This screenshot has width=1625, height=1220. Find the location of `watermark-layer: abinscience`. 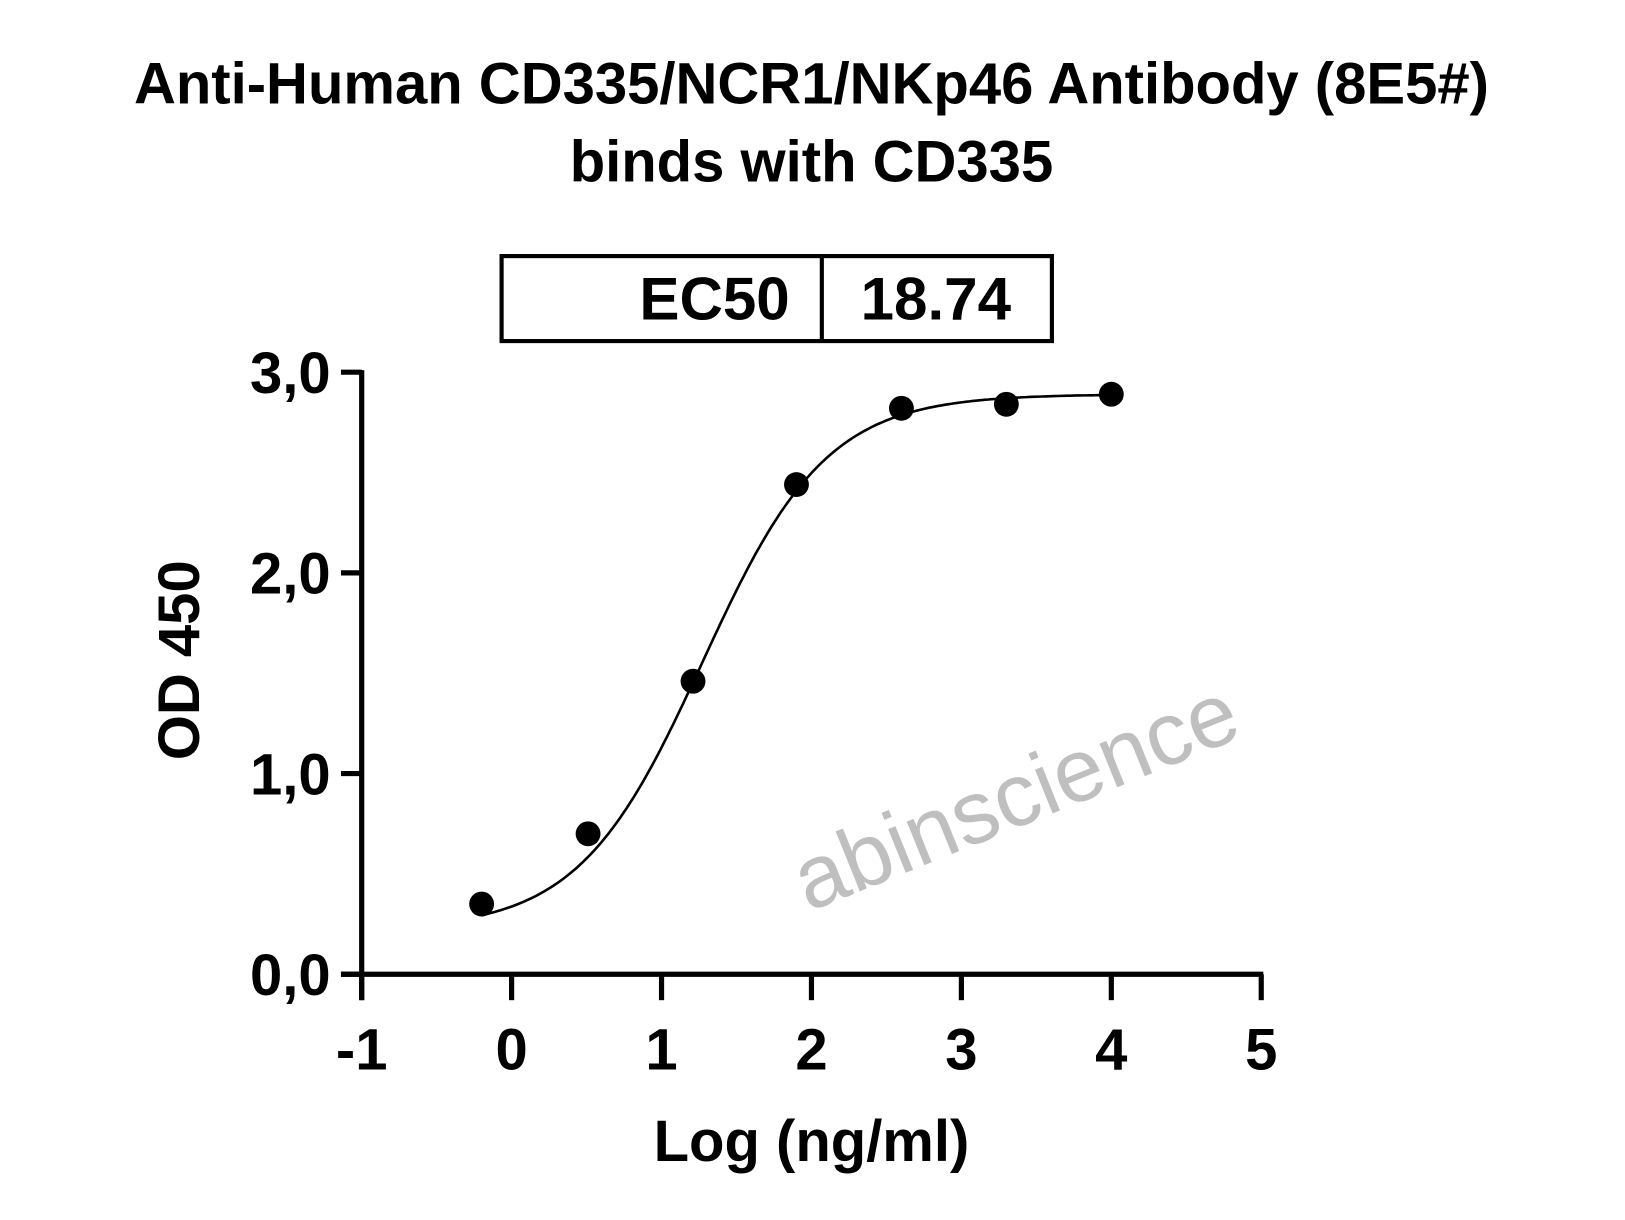

watermark-layer: abinscience is located at coordinates (1015, 795).